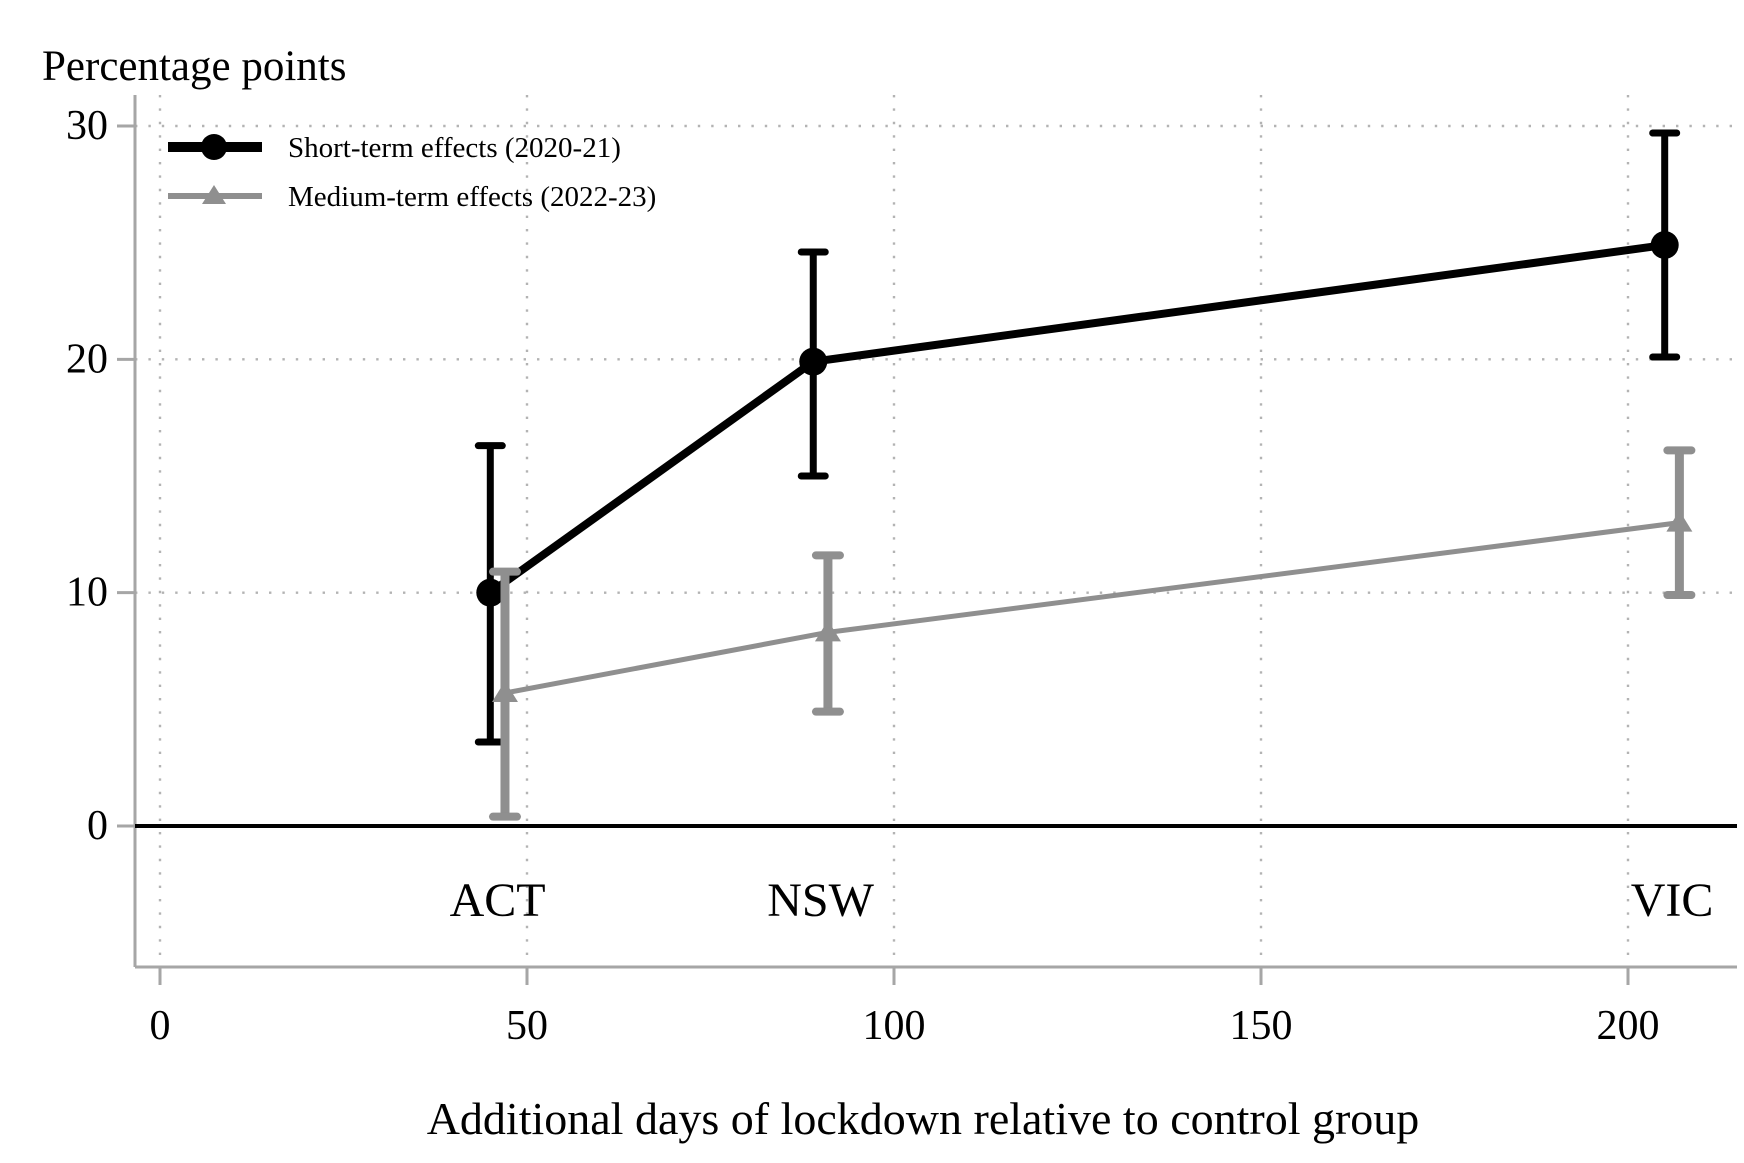 This screenshot has height=1163, width=1744. I want to click on y-axis-title: Percentage points, so click(194, 66).